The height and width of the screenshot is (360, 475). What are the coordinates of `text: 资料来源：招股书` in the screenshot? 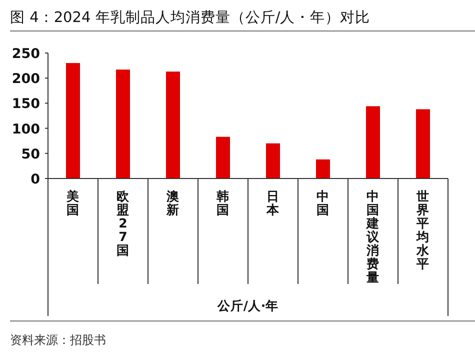 It's located at (58, 340).